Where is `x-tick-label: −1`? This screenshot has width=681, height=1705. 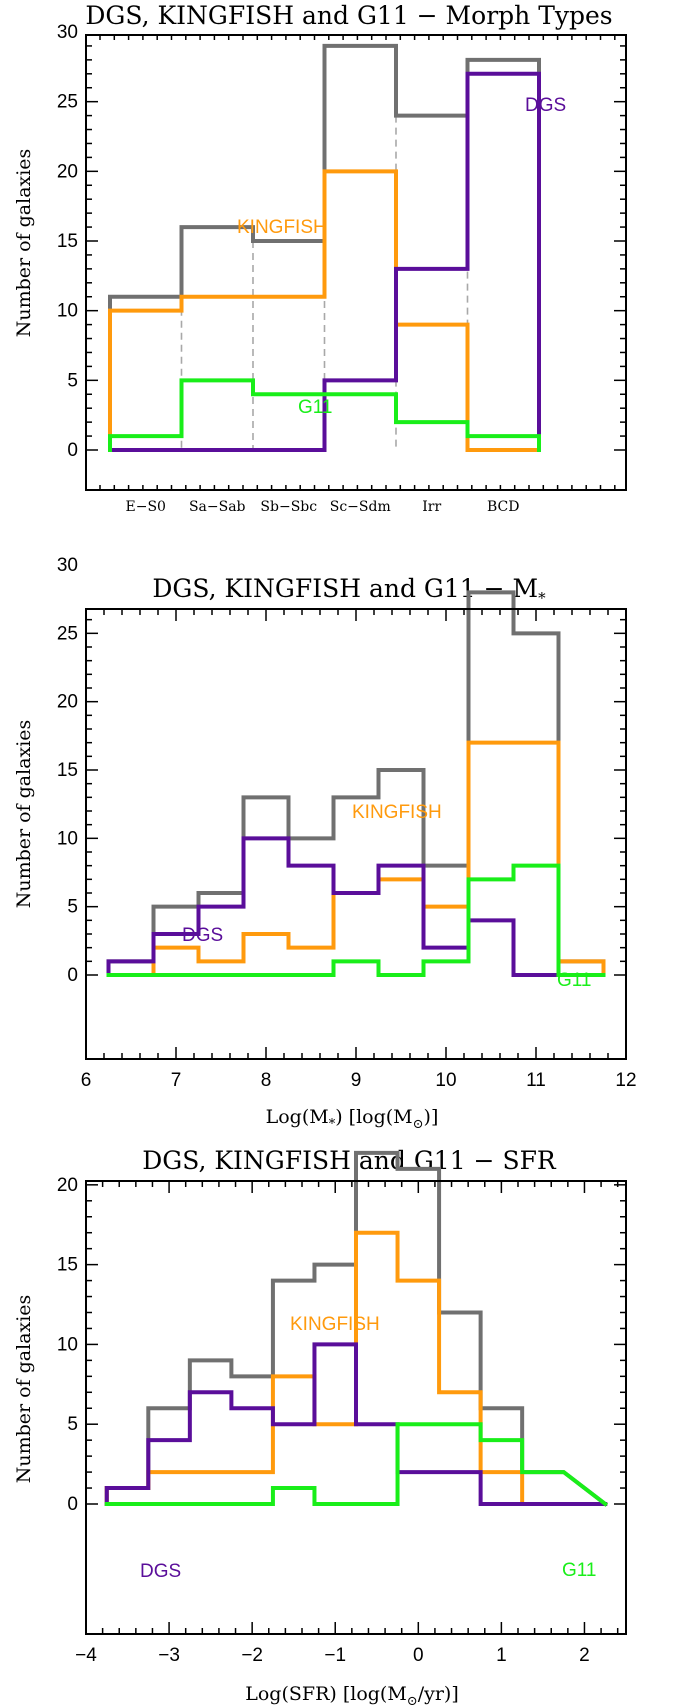 x-tick-label: −1 is located at coordinates (335, 1655).